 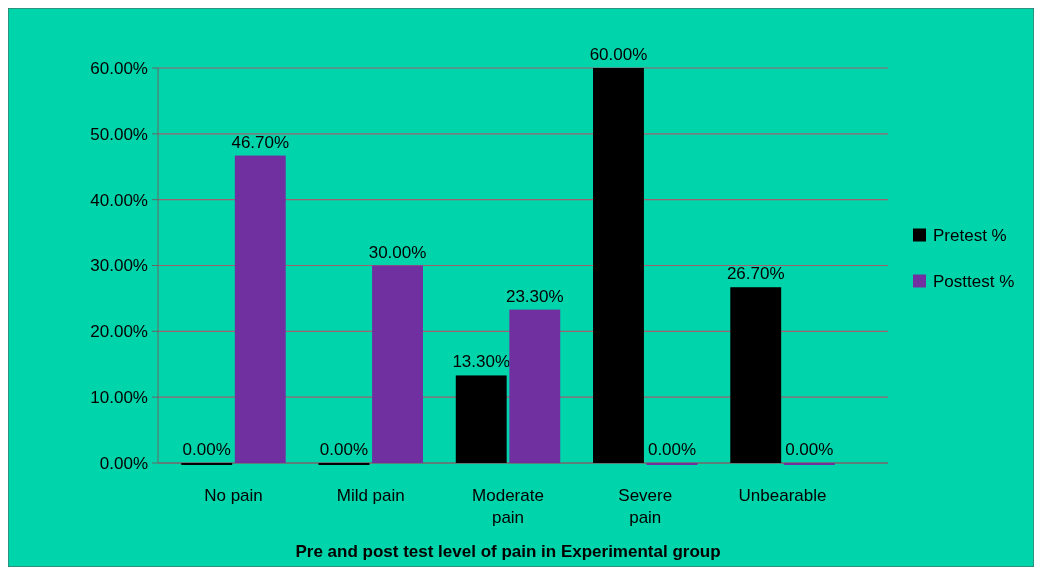 What do you see at coordinates (970, 236) in the screenshot?
I see `legend-label: Pretest %` at bounding box center [970, 236].